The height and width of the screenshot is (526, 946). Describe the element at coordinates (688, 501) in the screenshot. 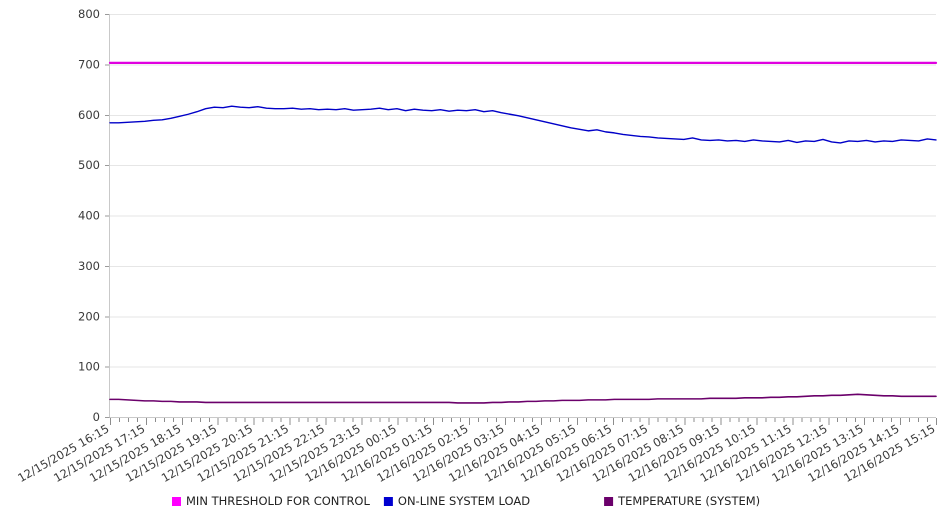

I see `legend-label: TEMPERATURE (SYSTEM)` at that location.